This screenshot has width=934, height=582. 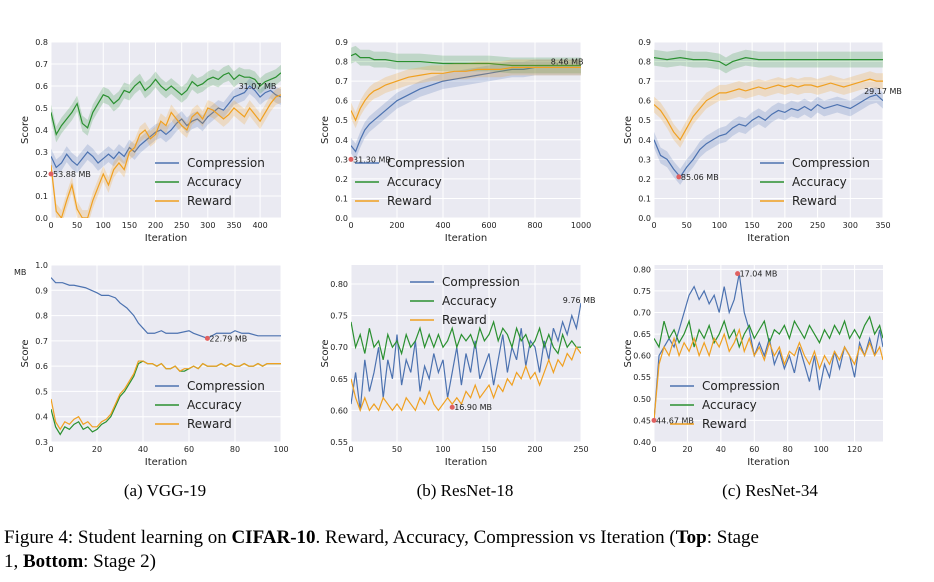 I want to click on x-tick-label: 250, so click(x=817, y=225).